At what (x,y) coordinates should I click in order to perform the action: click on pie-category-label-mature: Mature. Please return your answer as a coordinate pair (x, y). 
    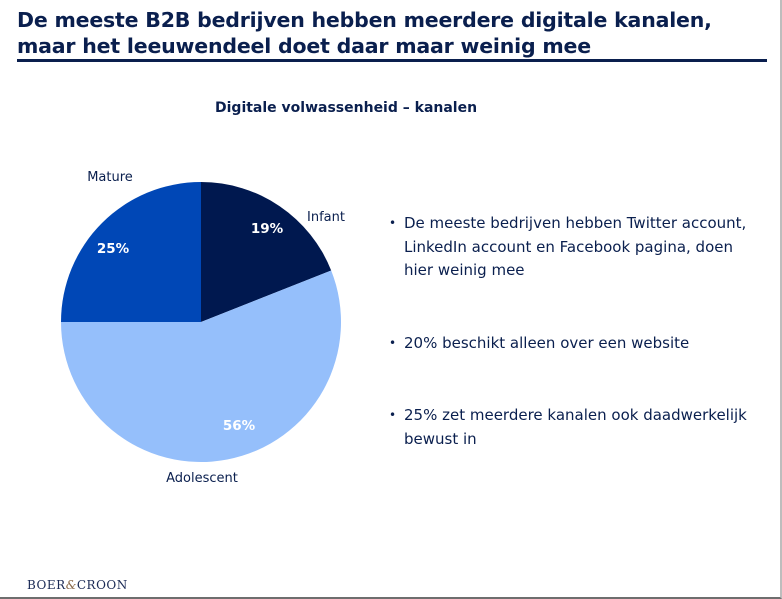
    Looking at the image, I should click on (110, 177).